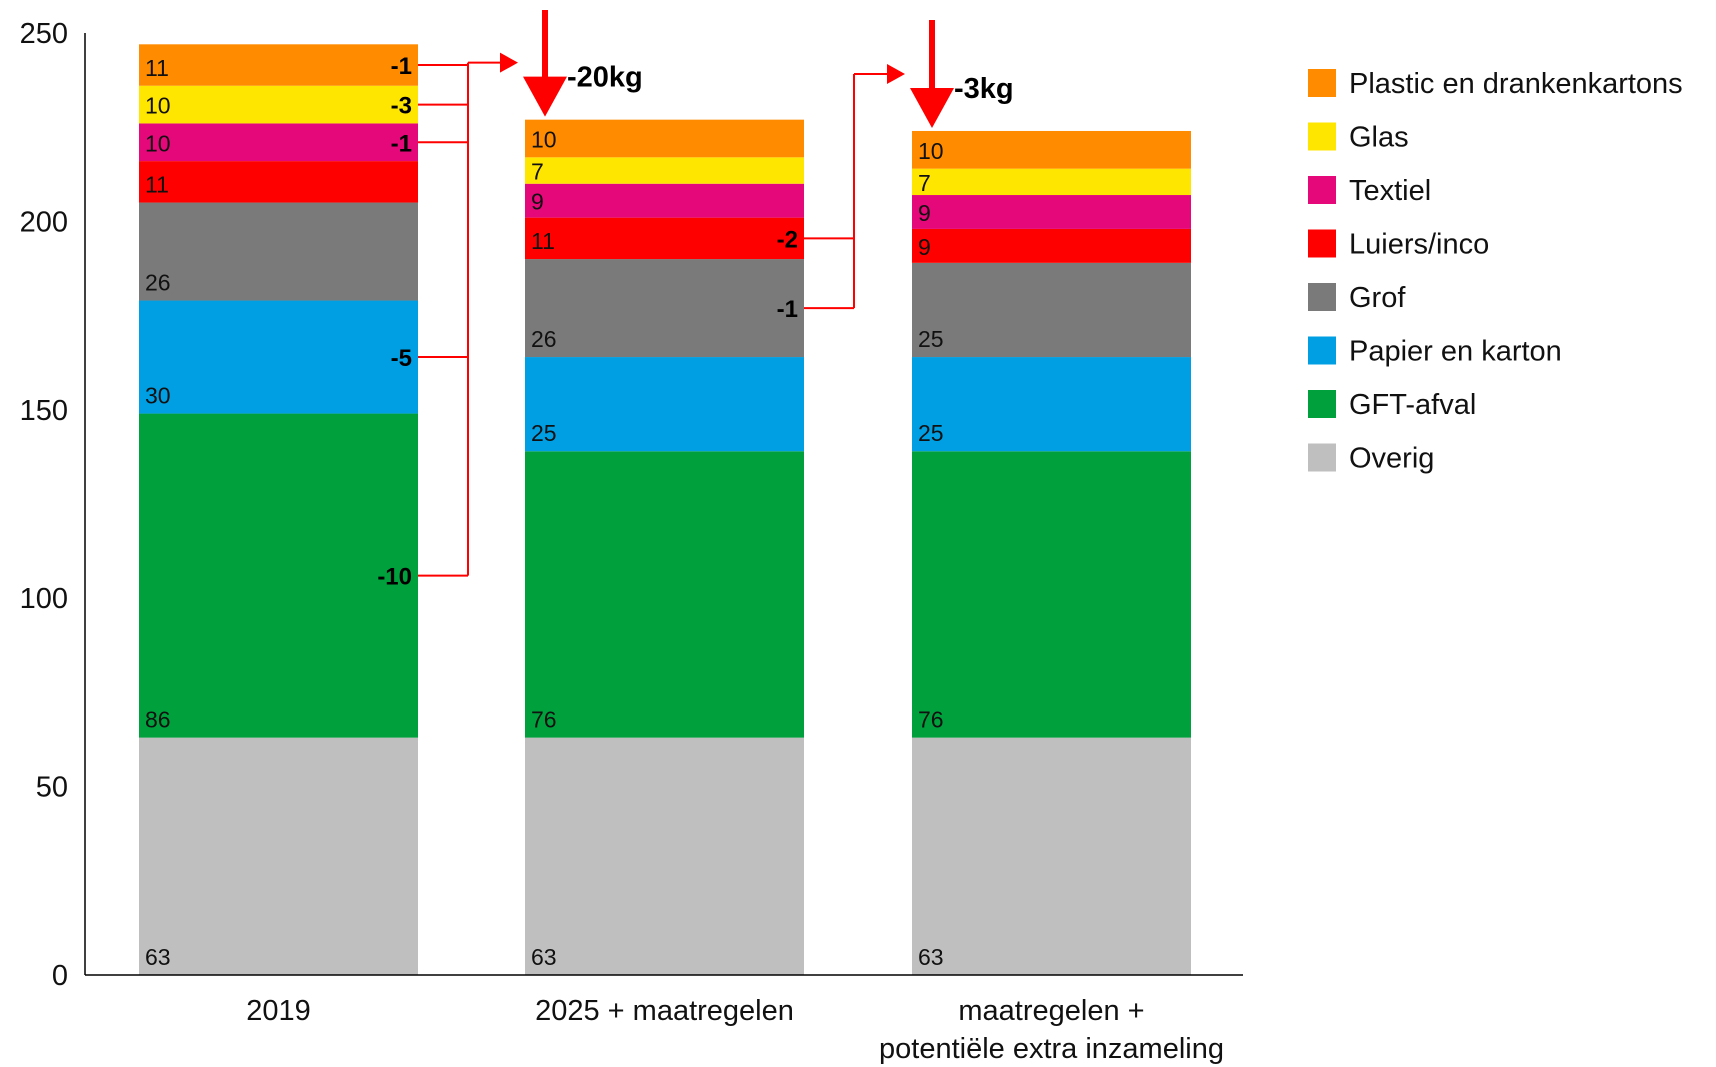  I want to click on total-change-label: -20kg, so click(605, 78).